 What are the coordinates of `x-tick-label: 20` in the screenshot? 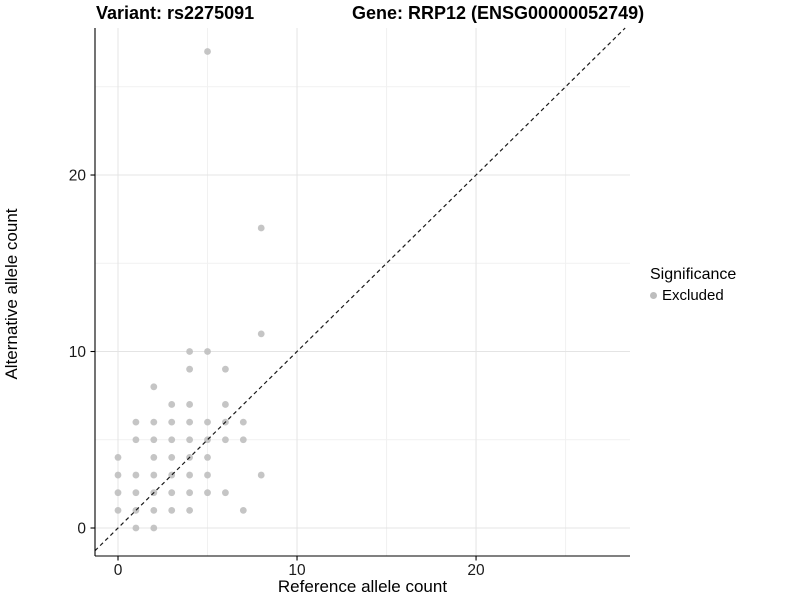 It's located at (476, 570).